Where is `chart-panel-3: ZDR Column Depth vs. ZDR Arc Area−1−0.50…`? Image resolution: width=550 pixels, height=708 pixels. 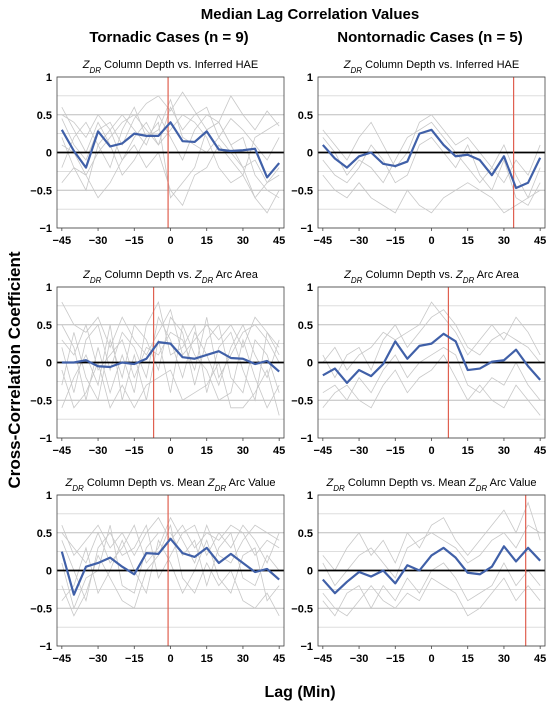
chart-panel-3: ZDR Column Depth vs. ZDR Arc Area−1−0.50… is located at coordinates (157, 363).